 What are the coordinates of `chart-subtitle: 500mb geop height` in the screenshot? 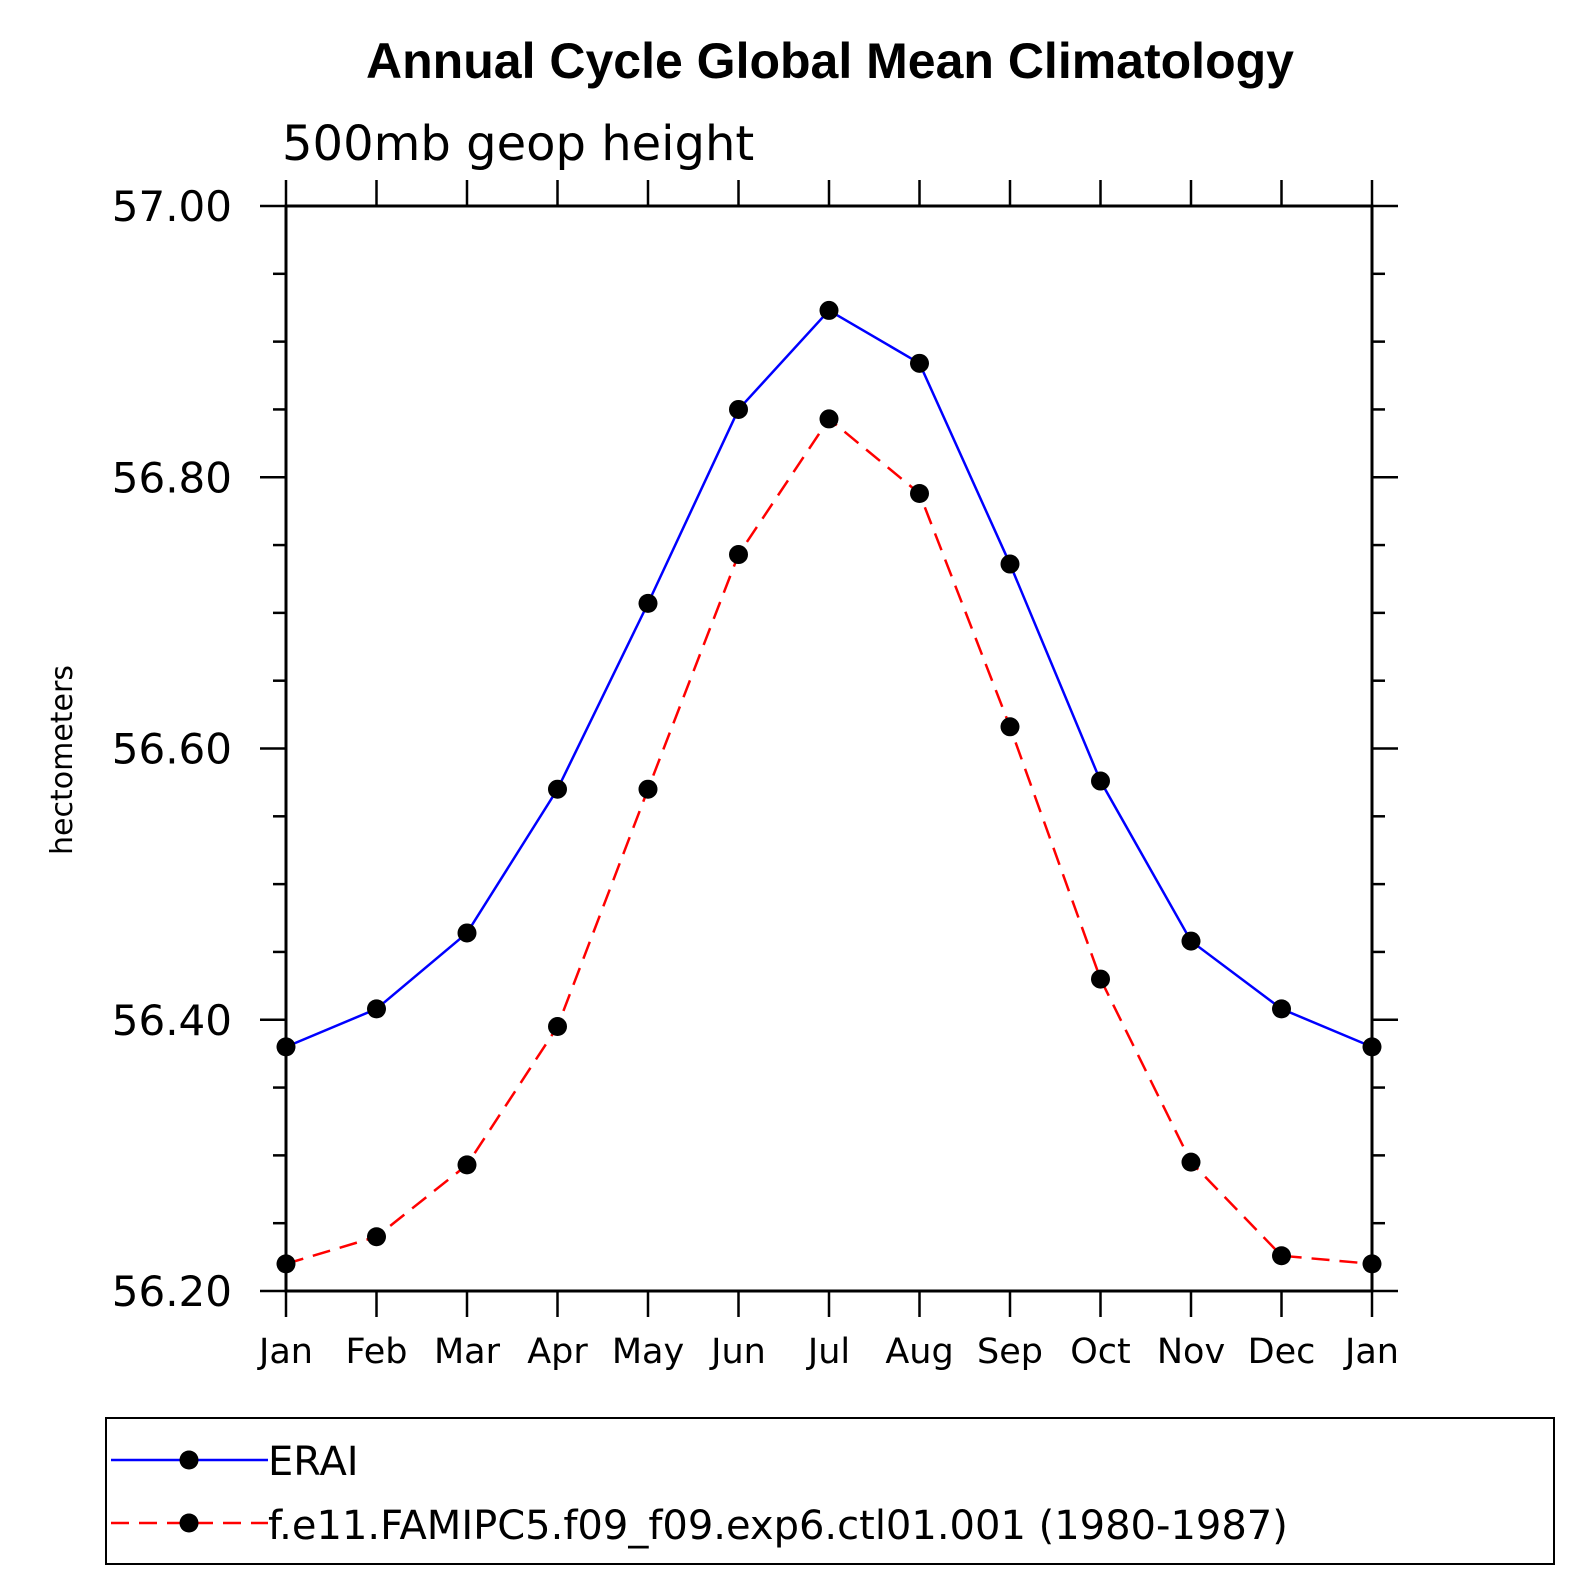 It's located at (518, 144).